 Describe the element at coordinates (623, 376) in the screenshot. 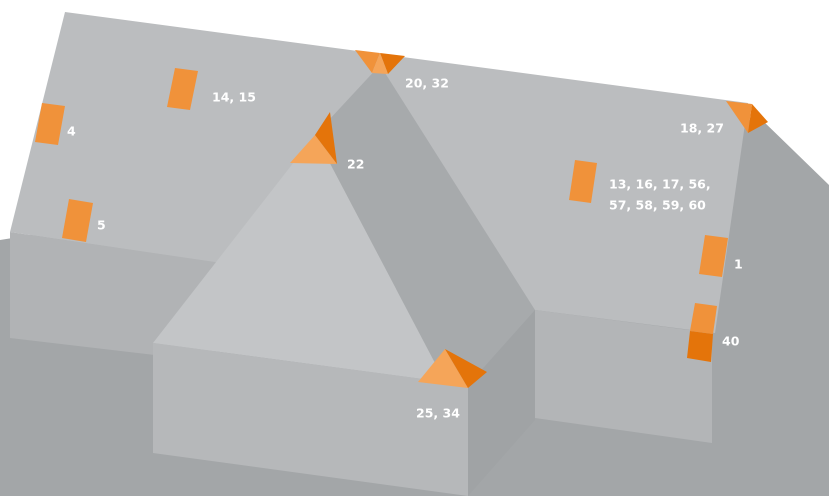

I see `right-wall` at that location.